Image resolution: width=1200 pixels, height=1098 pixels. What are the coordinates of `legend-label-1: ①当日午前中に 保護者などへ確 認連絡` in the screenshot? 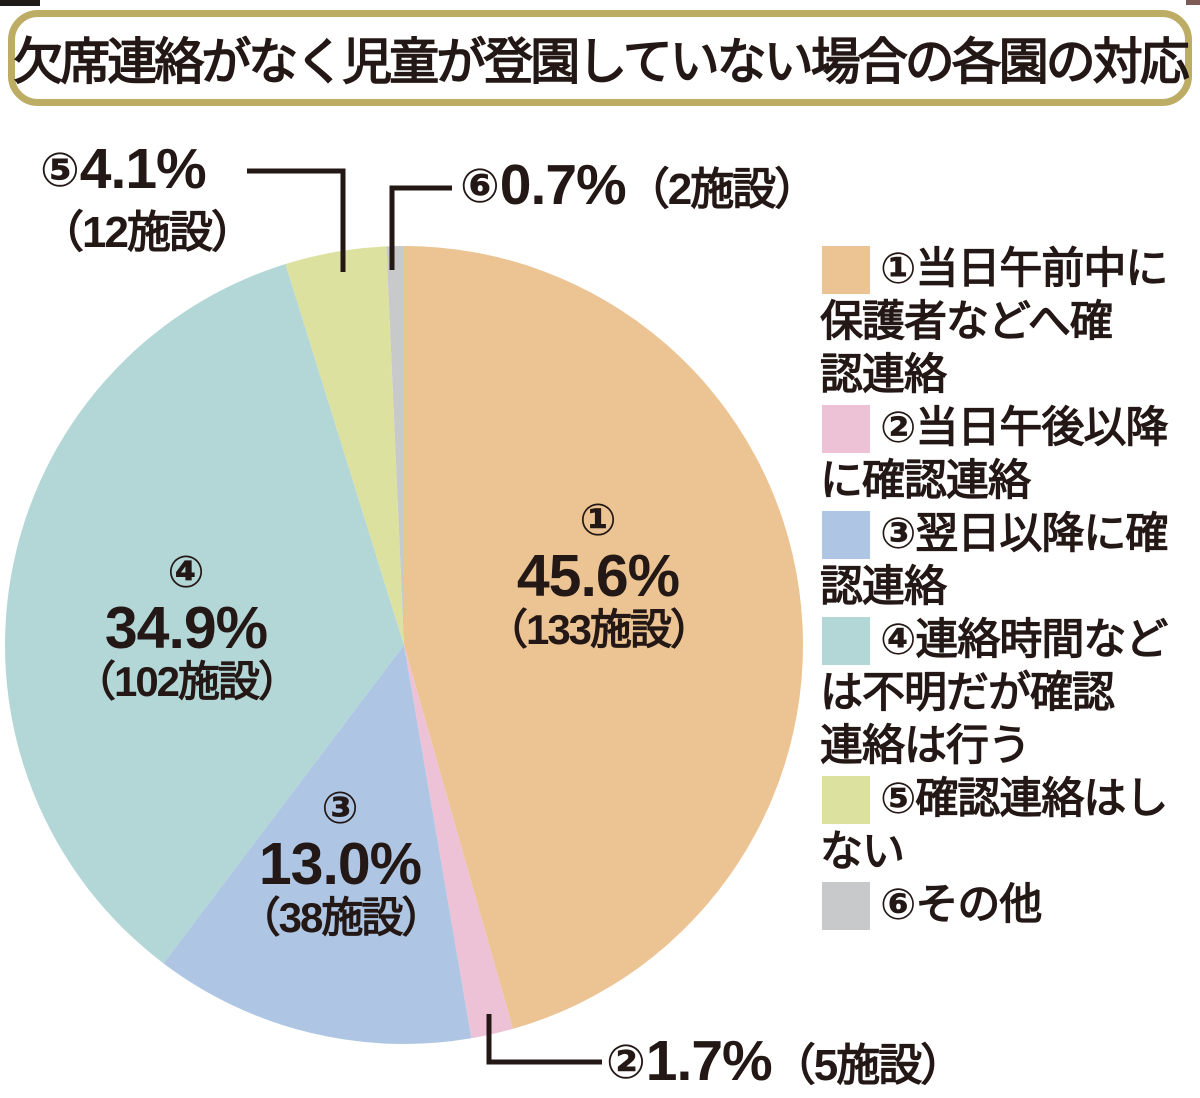 It's located at (994, 322).